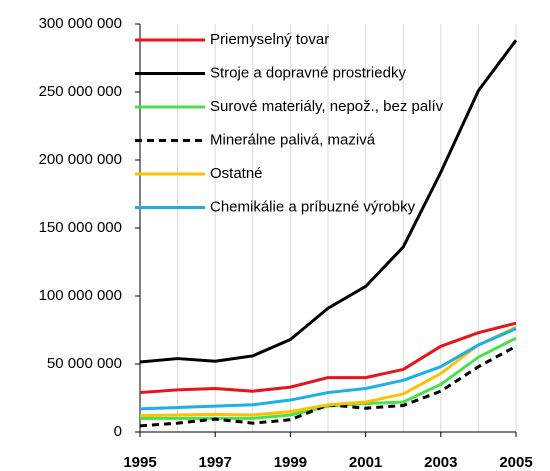 The width and height of the screenshot is (550, 471). Describe the element at coordinates (236, 173) in the screenshot. I see `legend-label: Ostatné` at that location.